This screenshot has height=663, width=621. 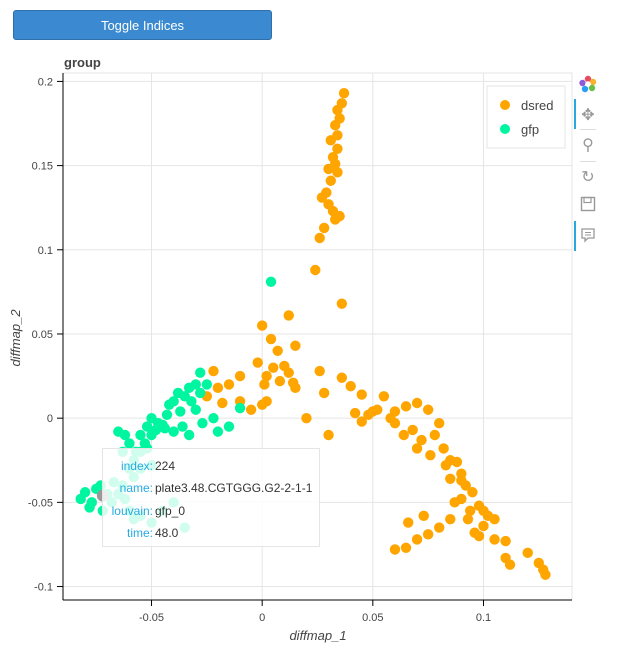 I want to click on tool-separator, so click(x=588, y=161).